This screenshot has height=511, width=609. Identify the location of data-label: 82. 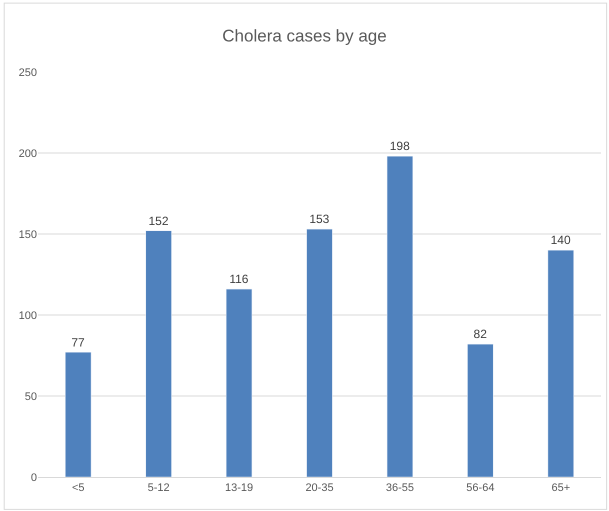
(481, 334).